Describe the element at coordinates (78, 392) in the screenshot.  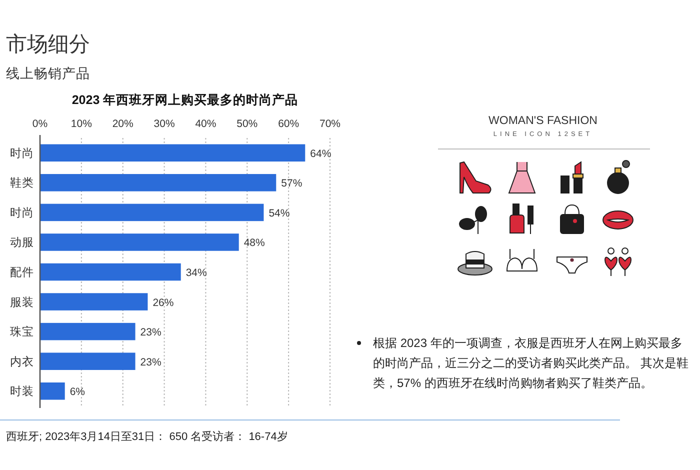
I see `data-label: 6%` at that location.